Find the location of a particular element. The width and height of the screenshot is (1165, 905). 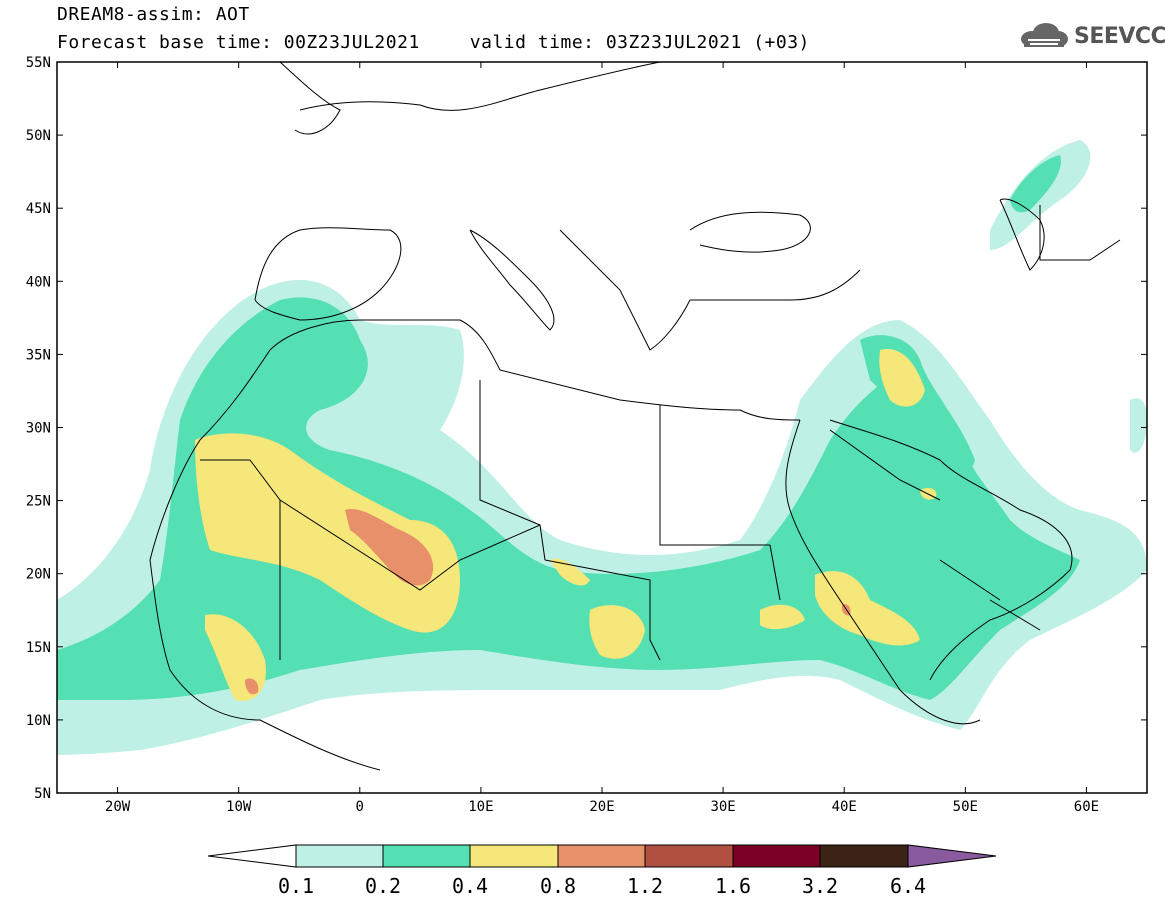

coast-levant-redsea is located at coordinates (883, 572).